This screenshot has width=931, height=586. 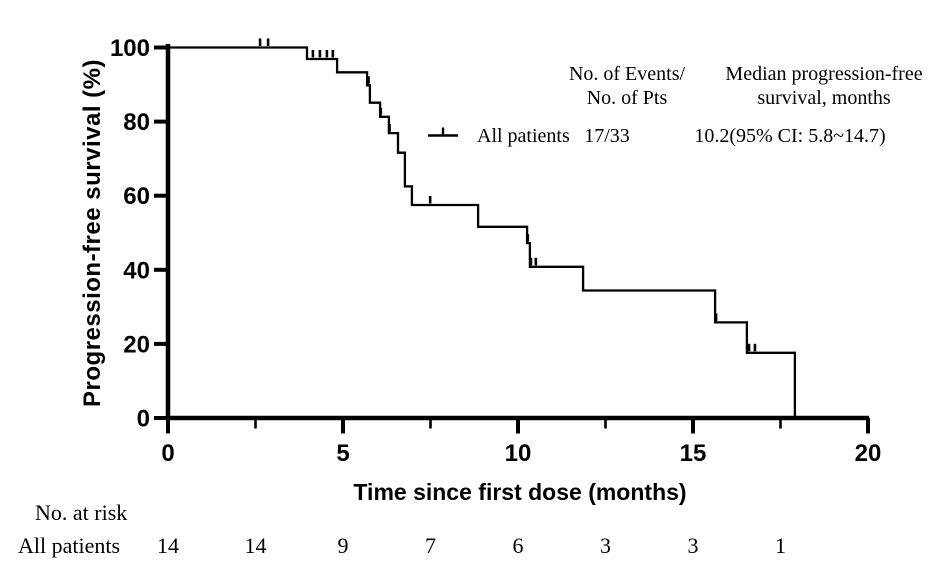 I want to click on y-tick-label: 0, so click(x=143, y=419).